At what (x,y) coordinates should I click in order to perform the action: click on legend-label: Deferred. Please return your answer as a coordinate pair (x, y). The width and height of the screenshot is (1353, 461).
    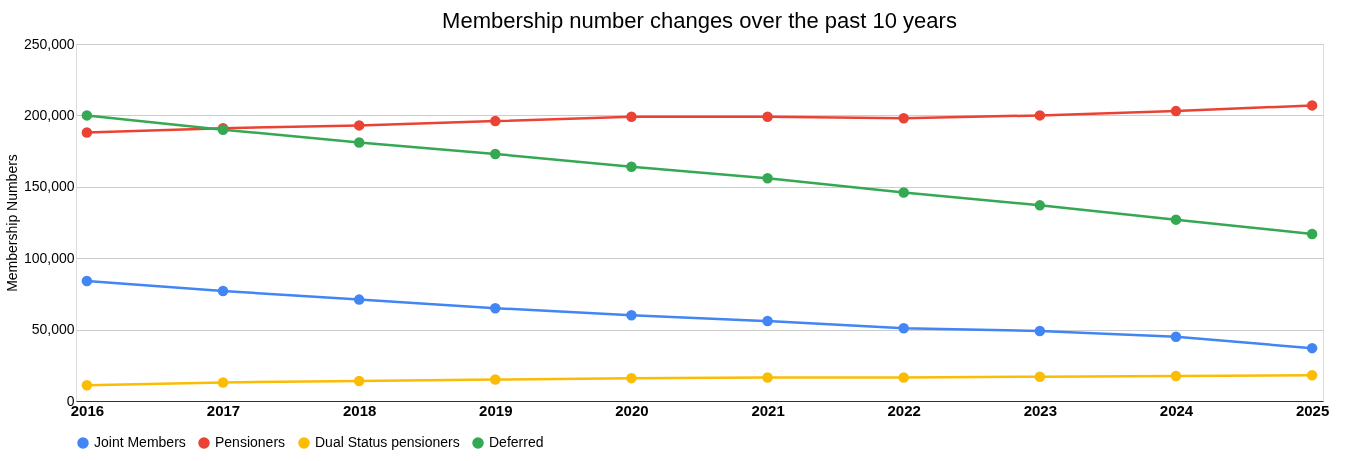
    Looking at the image, I should click on (516, 442).